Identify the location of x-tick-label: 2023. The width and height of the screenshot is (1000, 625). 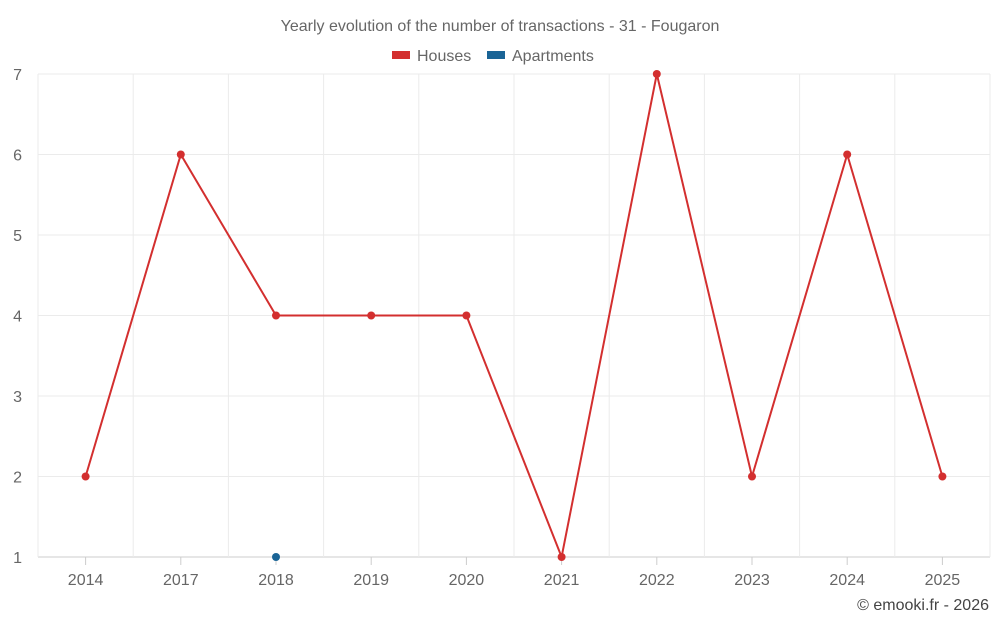
(752, 580).